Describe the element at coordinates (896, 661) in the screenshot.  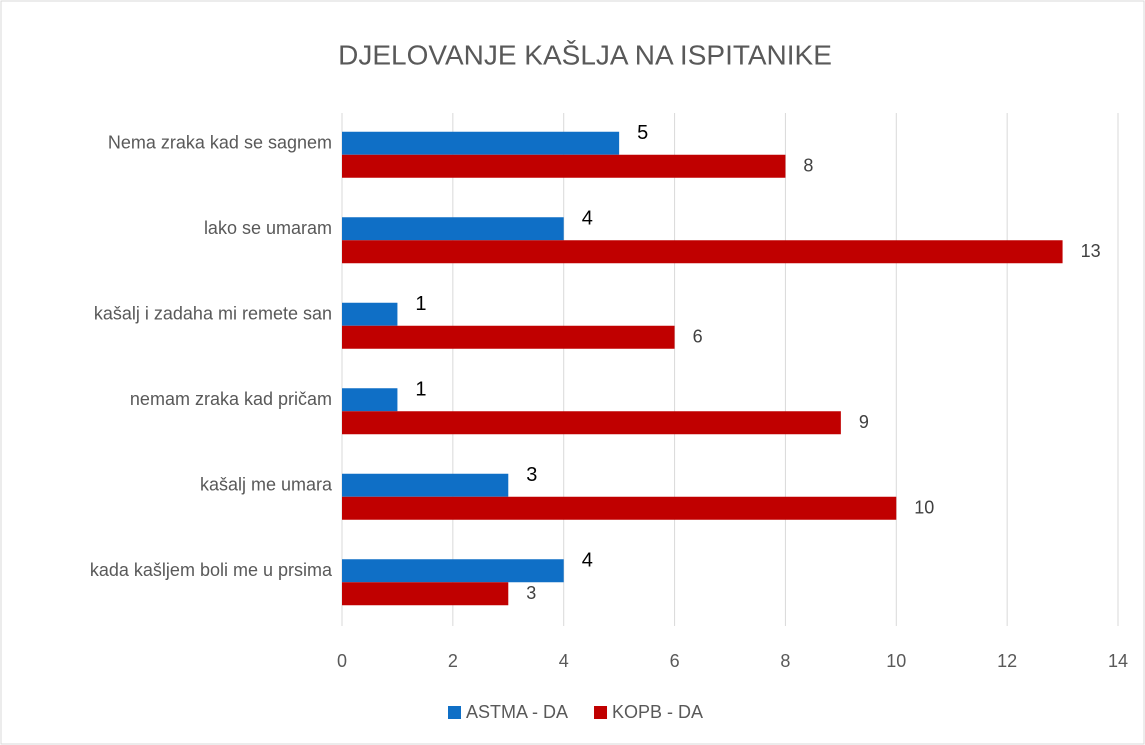
I see `x-tick-label: 10` at that location.